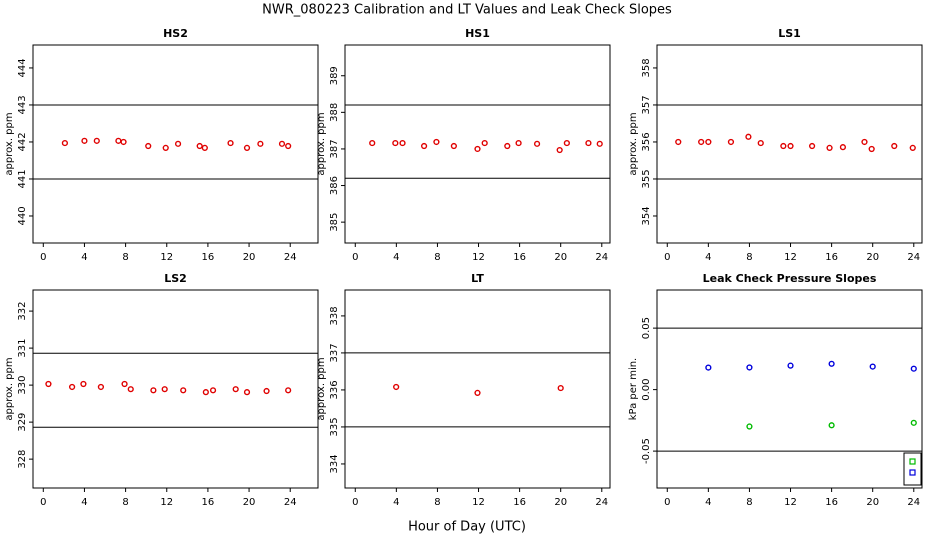 This screenshot has height=544, width=936. Describe the element at coordinates (22, 141) in the screenshot. I see `y-tick-label: 442` at that location.